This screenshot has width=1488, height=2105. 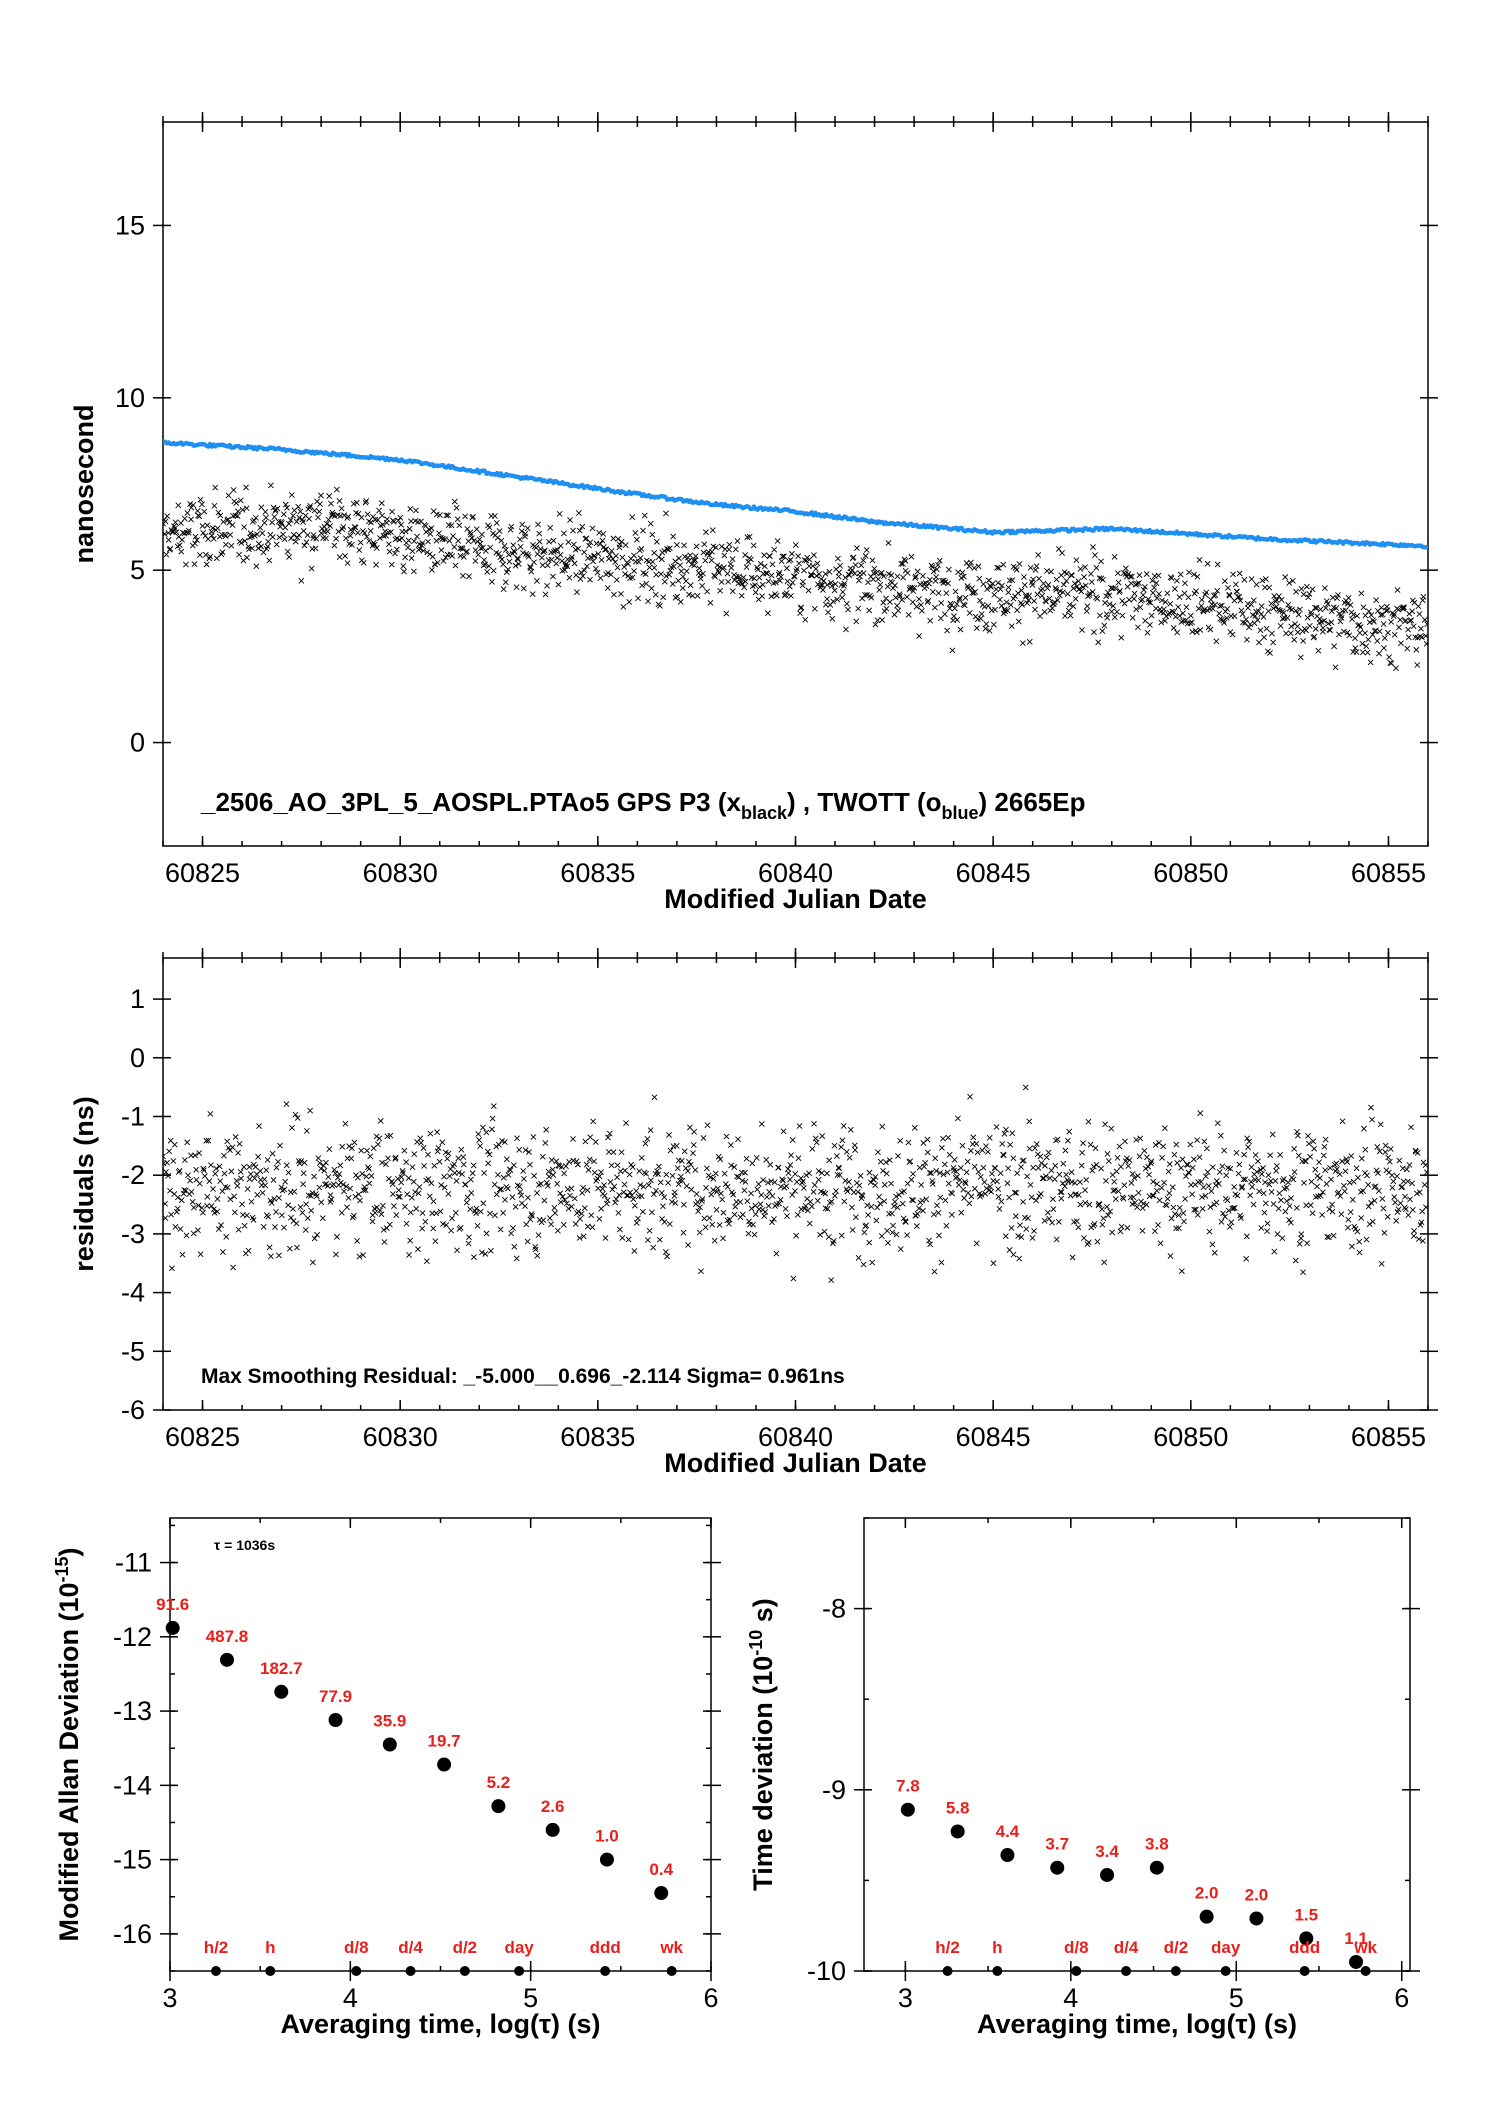 What do you see at coordinates (1137, 2024) in the screenshot?
I see `tdev-x-axis-title: Averaging time, log(τ) (s)` at bounding box center [1137, 2024].